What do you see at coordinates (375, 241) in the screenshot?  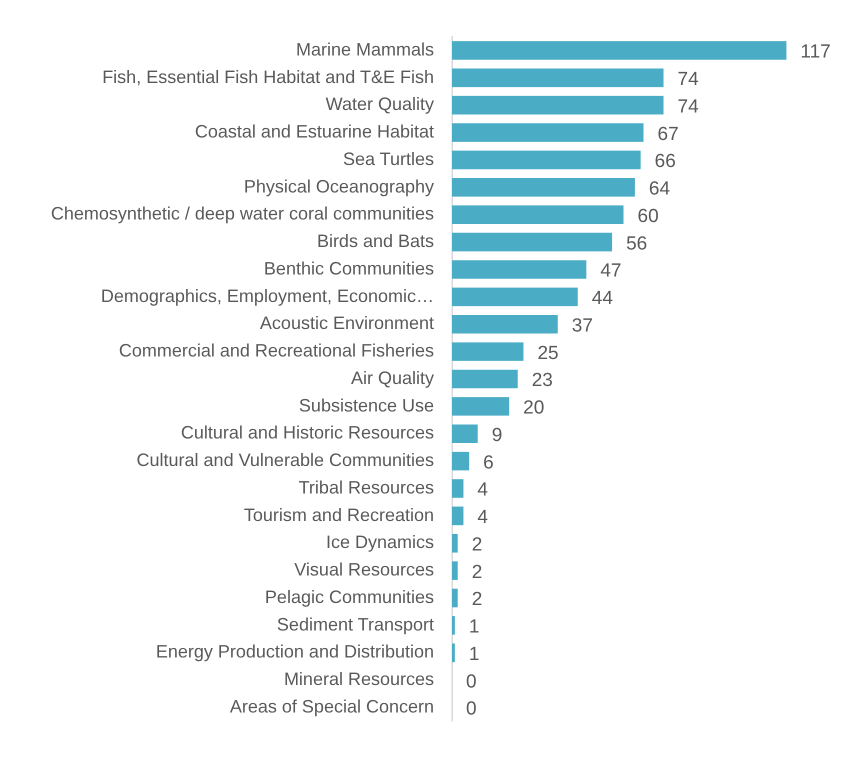 I see `y-tick-label: Birds and Bats` at bounding box center [375, 241].